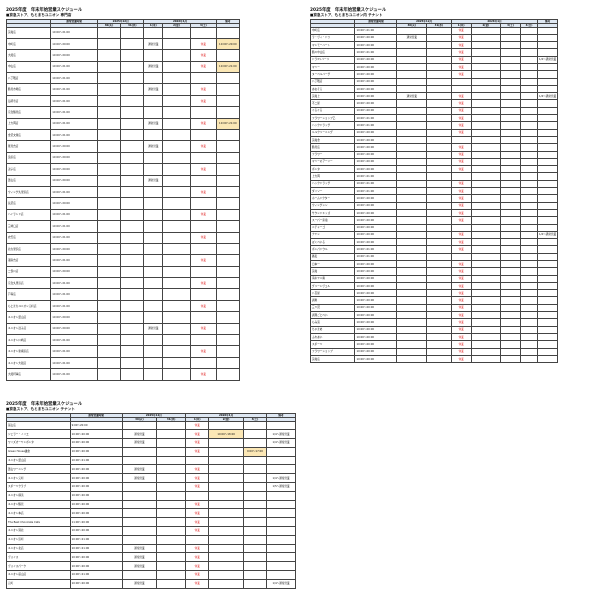  I want to click on store-name: 大船軒事店, so click(28, 374).